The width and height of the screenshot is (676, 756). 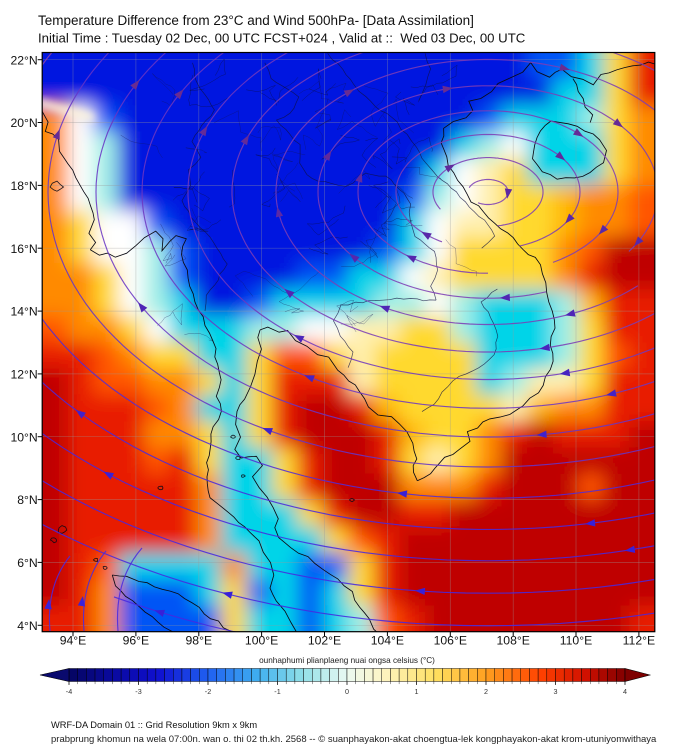 What do you see at coordinates (417, 691) in the screenshot?
I see `svg-text: 1` at bounding box center [417, 691].